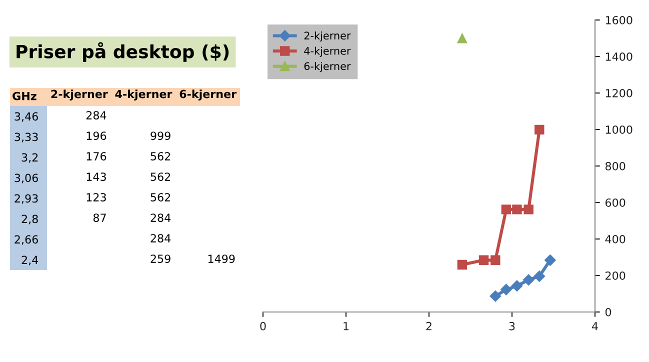  Describe the element at coordinates (327, 67) in the screenshot. I see `legend-label: 6-kjerner` at that location.